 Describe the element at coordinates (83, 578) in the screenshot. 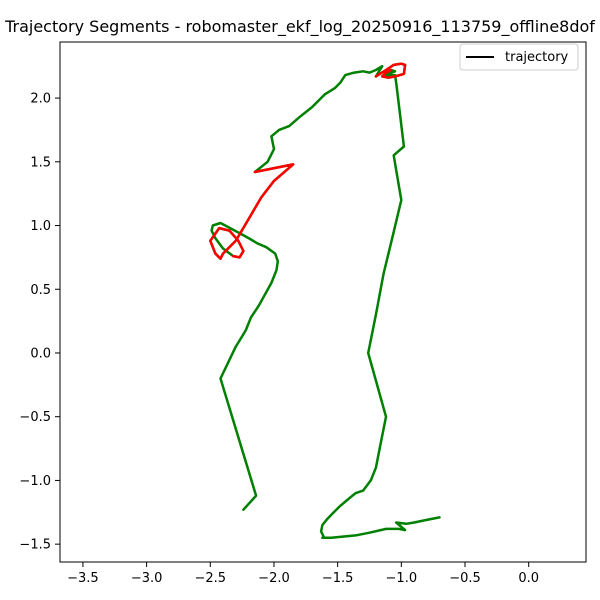

I see `x-tick-label: −3.5` at that location.